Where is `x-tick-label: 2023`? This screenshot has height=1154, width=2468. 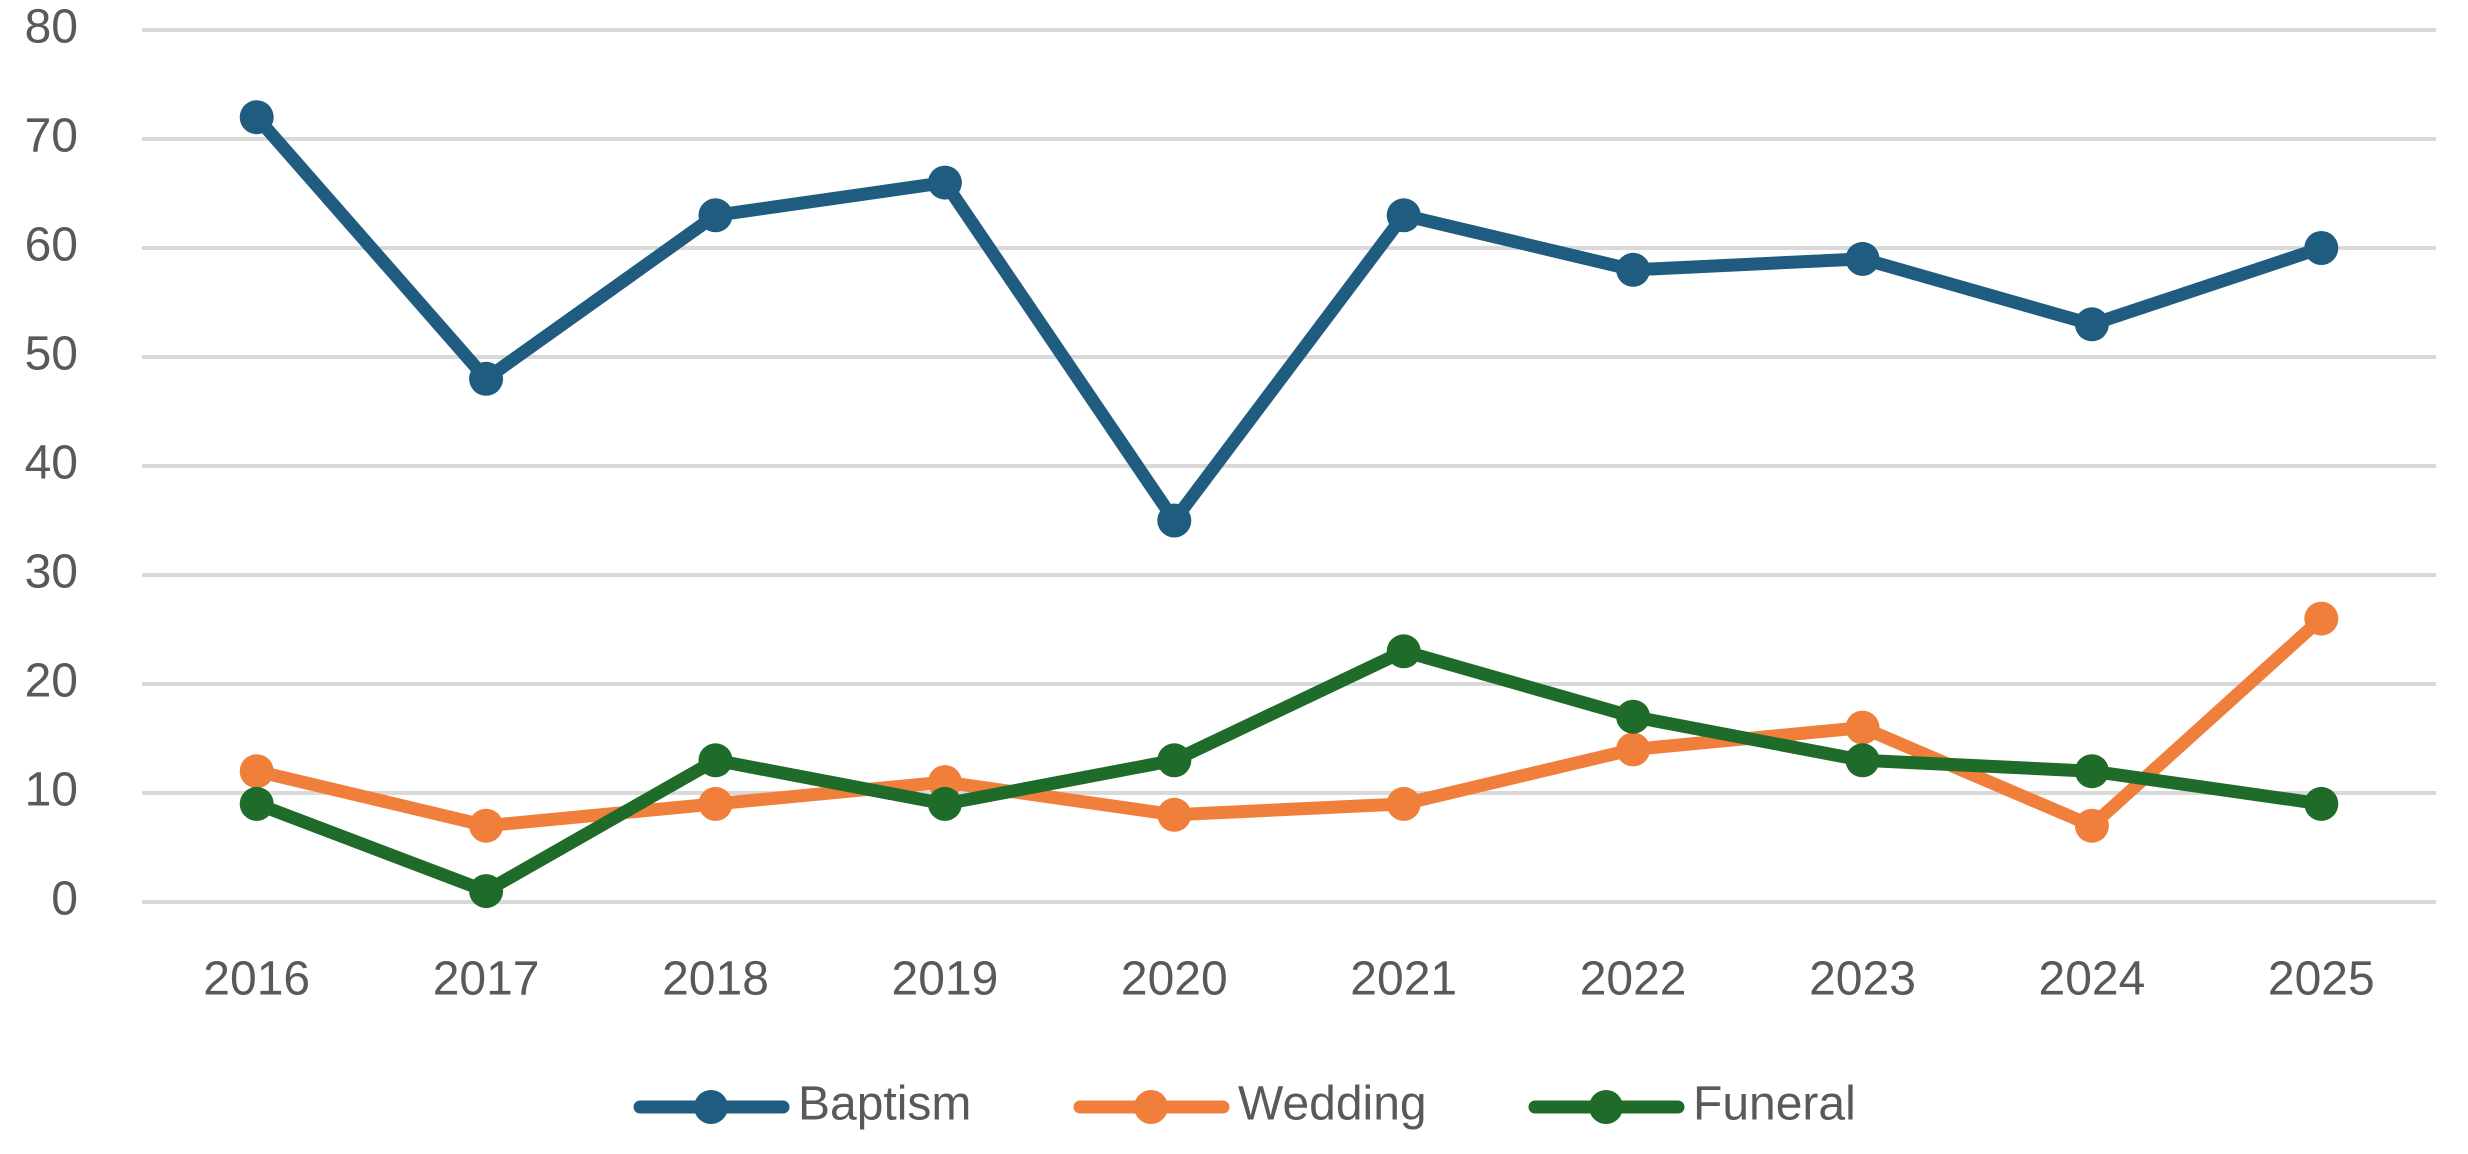
x-tick-label: 2023 is located at coordinates (1862, 979).